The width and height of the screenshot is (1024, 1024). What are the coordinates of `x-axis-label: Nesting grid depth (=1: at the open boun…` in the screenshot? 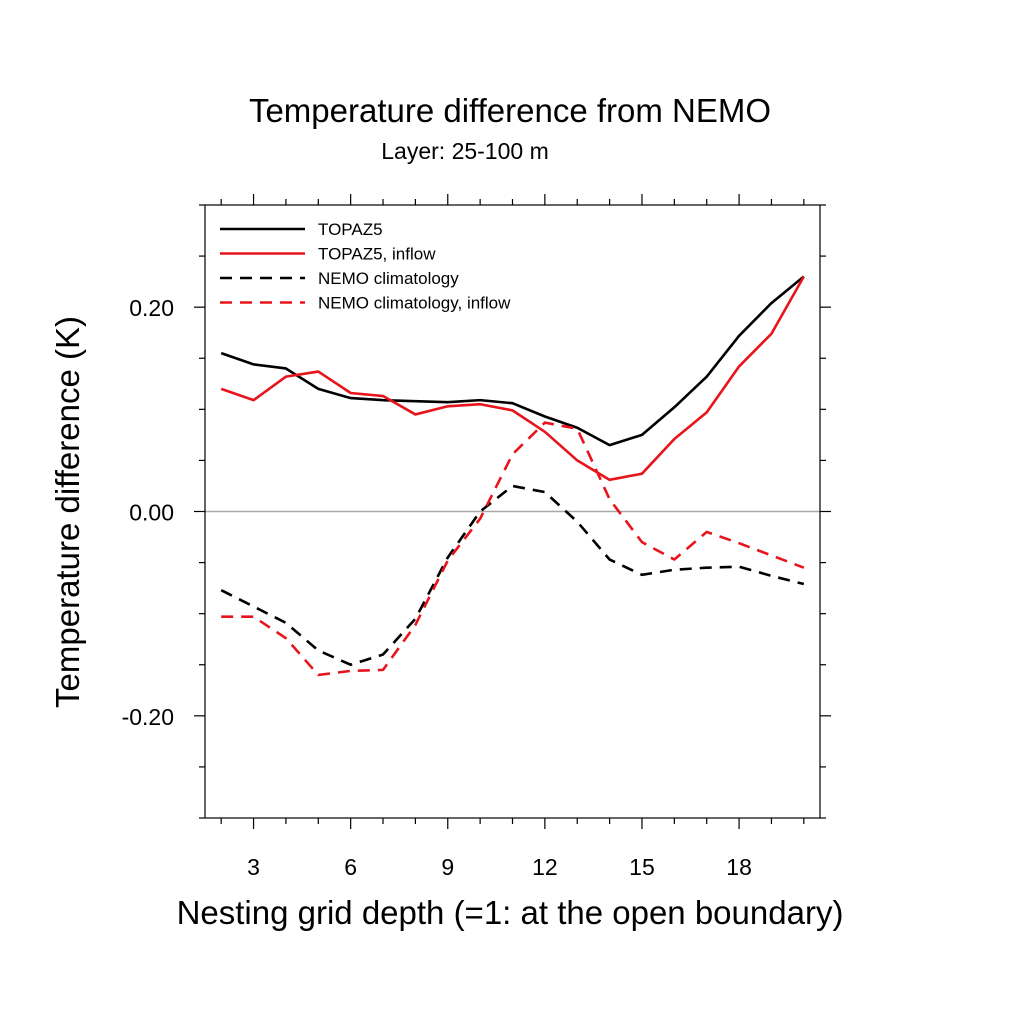 It's located at (510, 912).